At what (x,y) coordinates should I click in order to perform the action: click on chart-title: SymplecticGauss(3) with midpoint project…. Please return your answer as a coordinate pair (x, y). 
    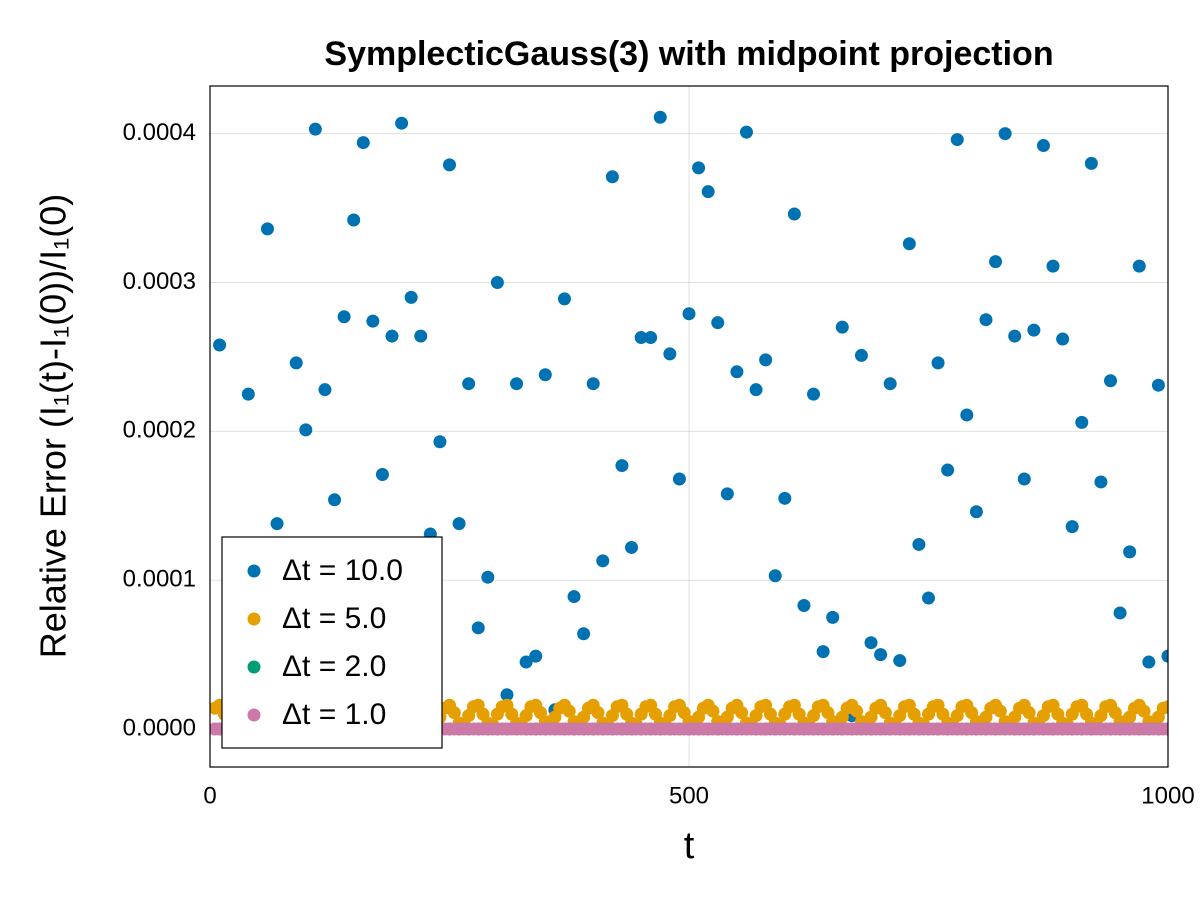
    Looking at the image, I should click on (688, 54).